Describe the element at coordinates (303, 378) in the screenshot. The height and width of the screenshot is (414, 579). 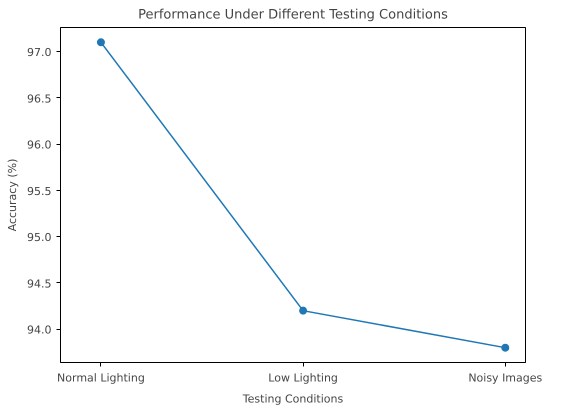
I see `x-tick-label: Low Lighting` at that location.